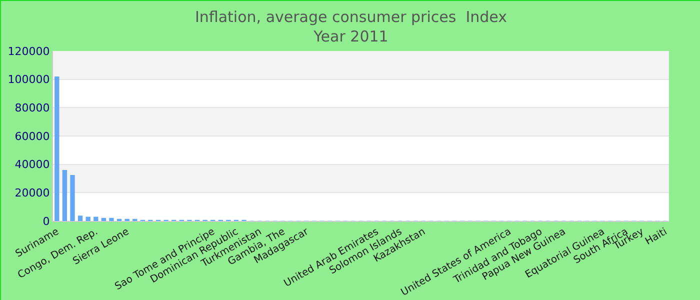 This screenshot has height=300, width=700. What do you see at coordinates (350, 37) in the screenshot?
I see `chart-subtitle: Year 2011` at bounding box center [350, 37].